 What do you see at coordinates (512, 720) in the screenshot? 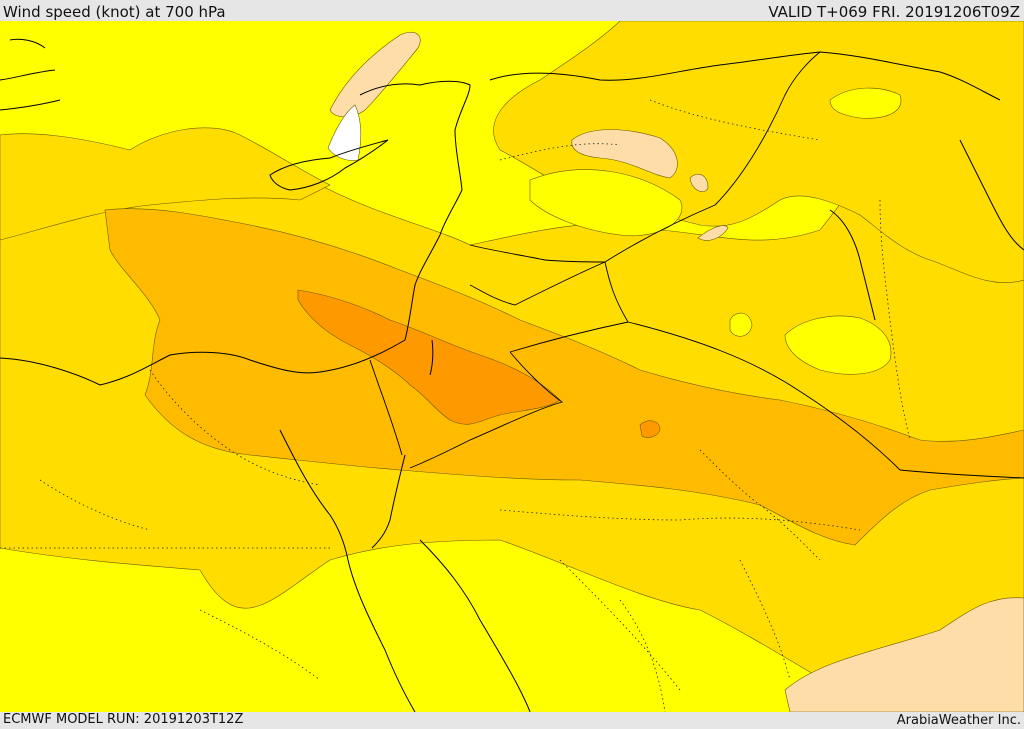
I see `footer-bar` at bounding box center [512, 720].